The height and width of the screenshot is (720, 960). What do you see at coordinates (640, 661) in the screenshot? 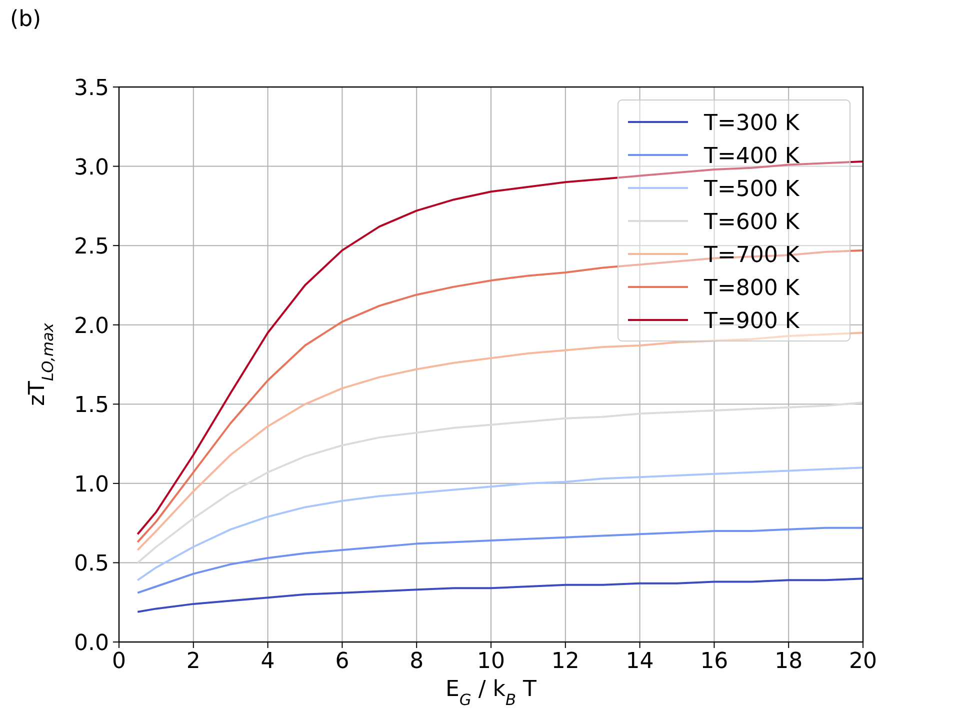
I see `x-tick-label: 14` at bounding box center [640, 661].